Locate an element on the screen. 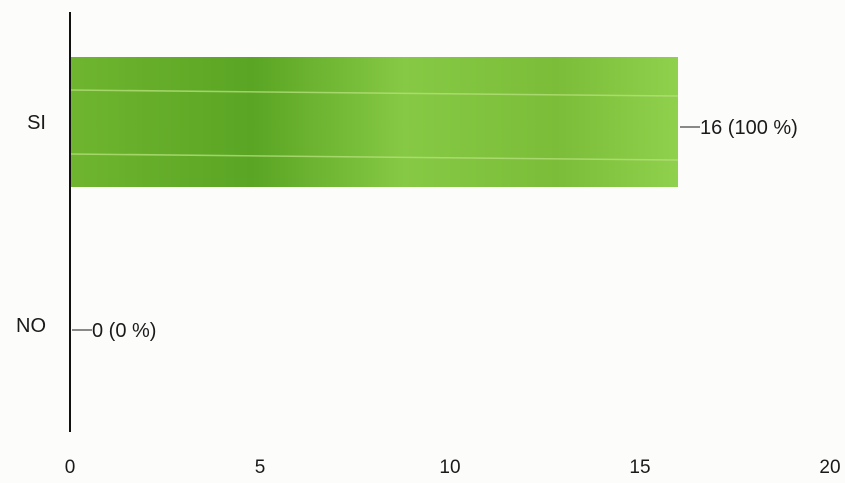  x-tick-label-10: 10 is located at coordinates (449, 467).